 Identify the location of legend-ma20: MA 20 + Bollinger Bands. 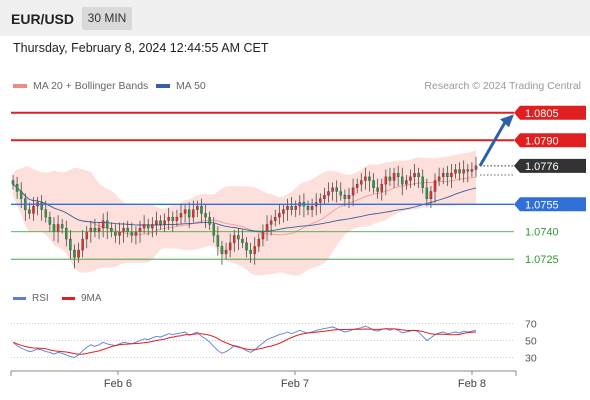
(80, 86).